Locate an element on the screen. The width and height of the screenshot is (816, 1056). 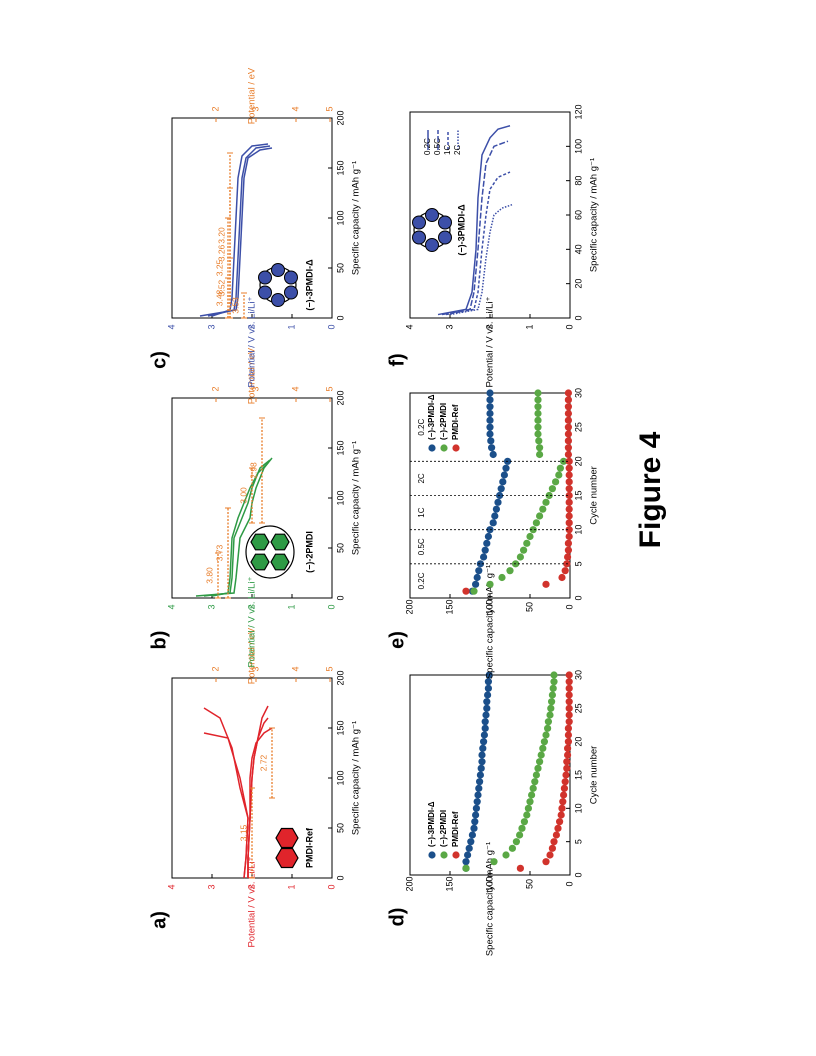
x-axis-label-b: Specific capacity / mAh g⁻¹ is located at coordinates (356, 498).